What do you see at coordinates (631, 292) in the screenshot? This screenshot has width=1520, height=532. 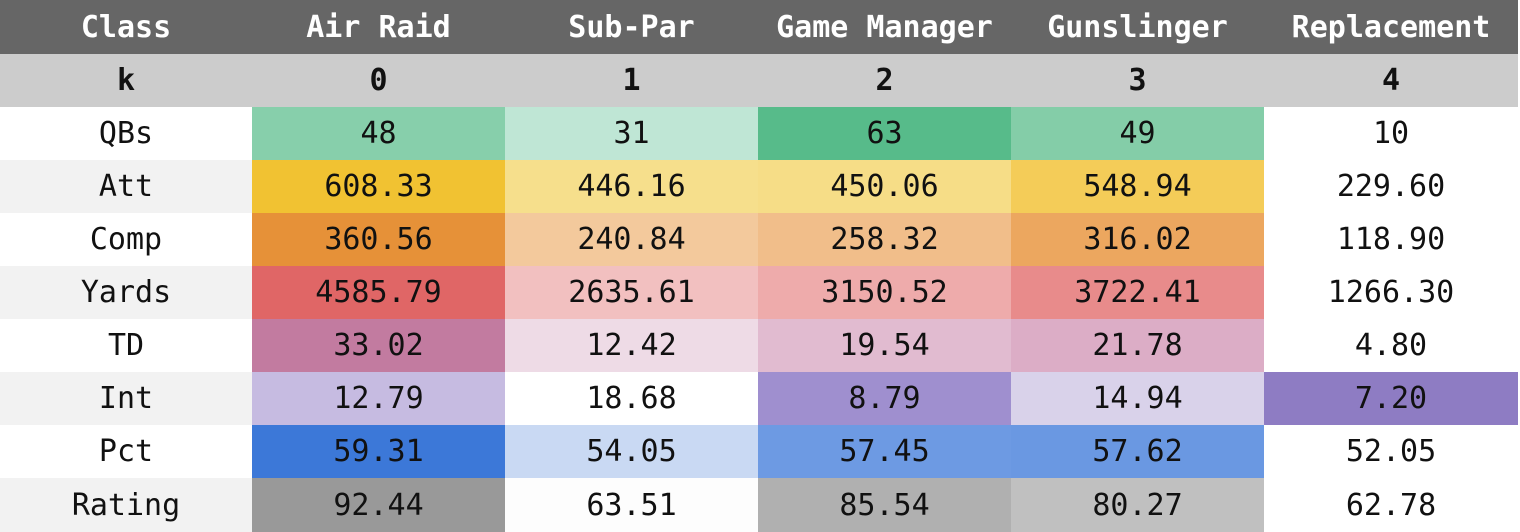 I see `data-cell: 2635.61` at bounding box center [631, 292].